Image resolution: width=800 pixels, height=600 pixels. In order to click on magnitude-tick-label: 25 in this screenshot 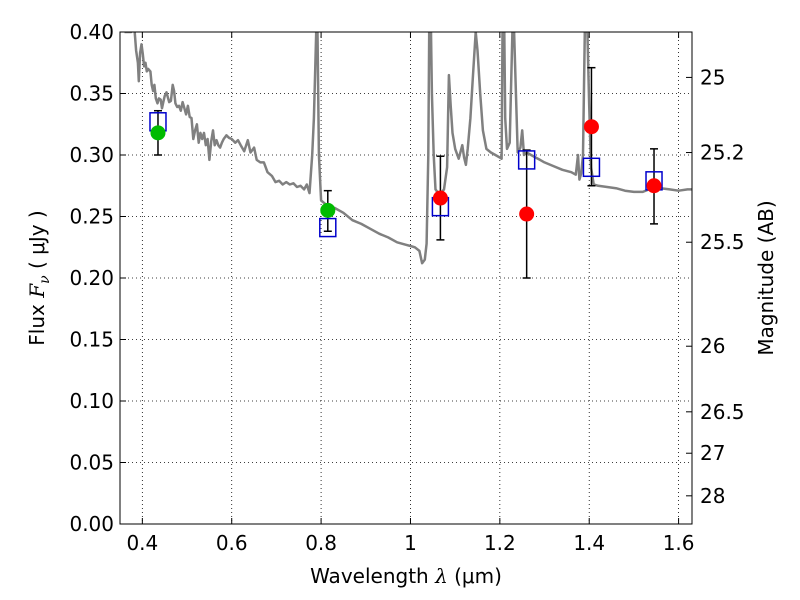, I will do `click(712, 77)`.